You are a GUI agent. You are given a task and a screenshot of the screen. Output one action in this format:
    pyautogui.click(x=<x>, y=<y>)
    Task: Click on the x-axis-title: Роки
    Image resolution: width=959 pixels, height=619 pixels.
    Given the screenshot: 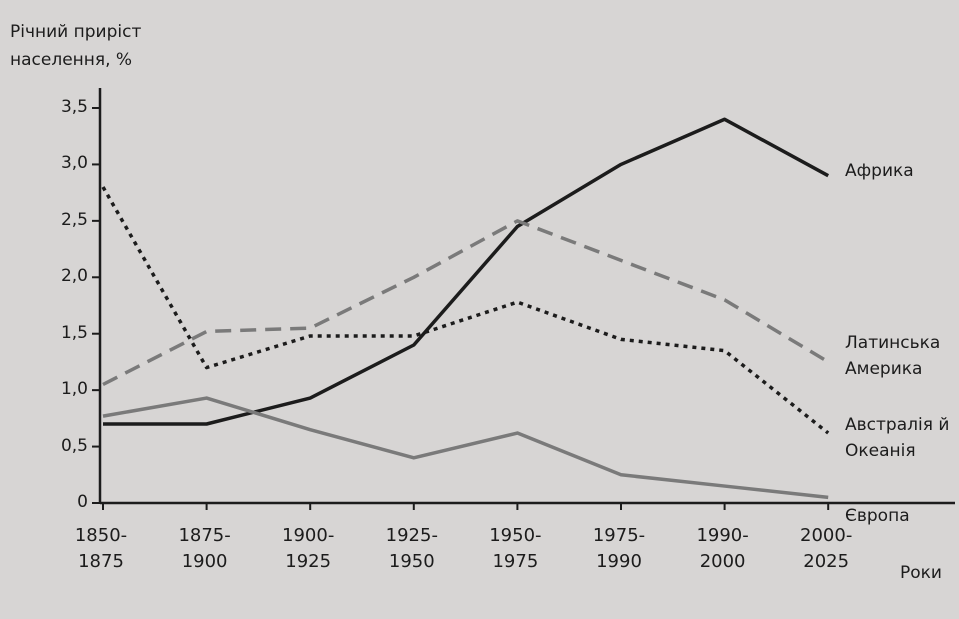 What is the action you would take?
    pyautogui.click(x=921, y=573)
    